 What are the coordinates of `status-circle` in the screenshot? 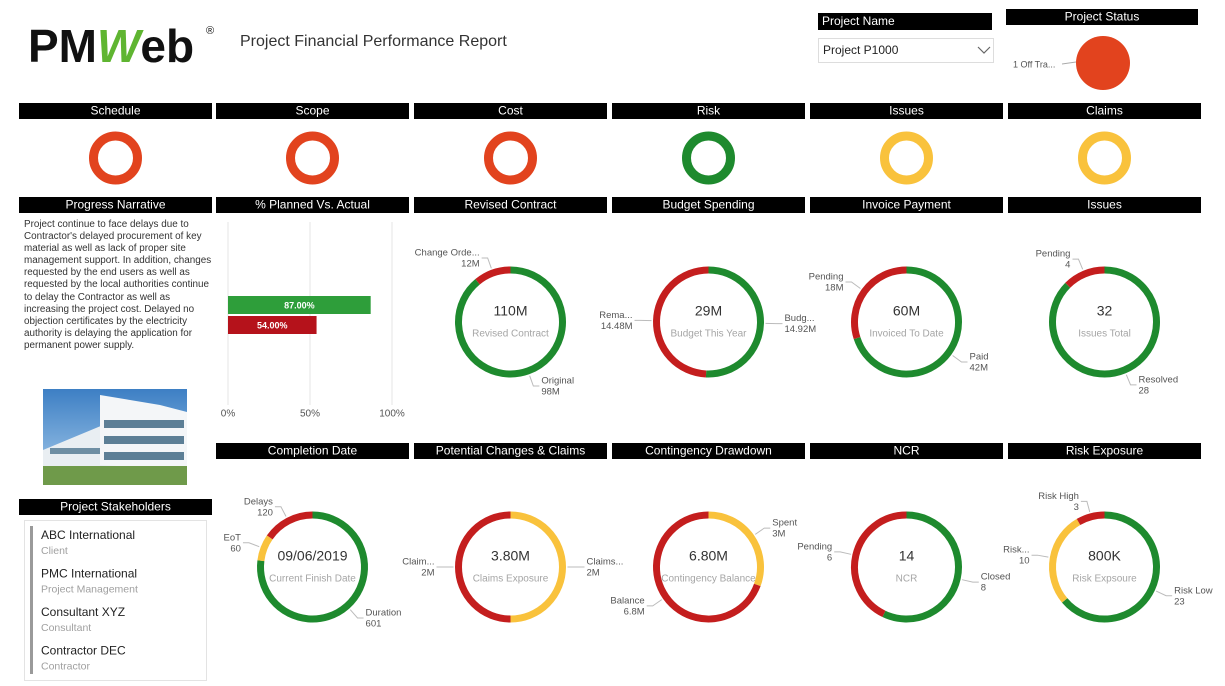 It's located at (1103, 63).